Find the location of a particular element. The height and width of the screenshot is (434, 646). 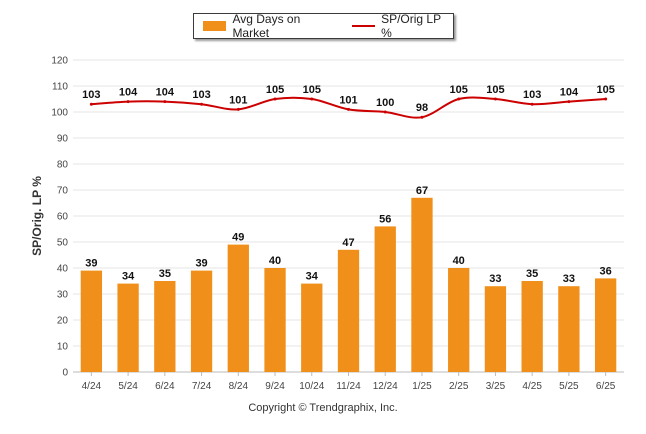

bar-value-label: 56 is located at coordinates (385, 219).